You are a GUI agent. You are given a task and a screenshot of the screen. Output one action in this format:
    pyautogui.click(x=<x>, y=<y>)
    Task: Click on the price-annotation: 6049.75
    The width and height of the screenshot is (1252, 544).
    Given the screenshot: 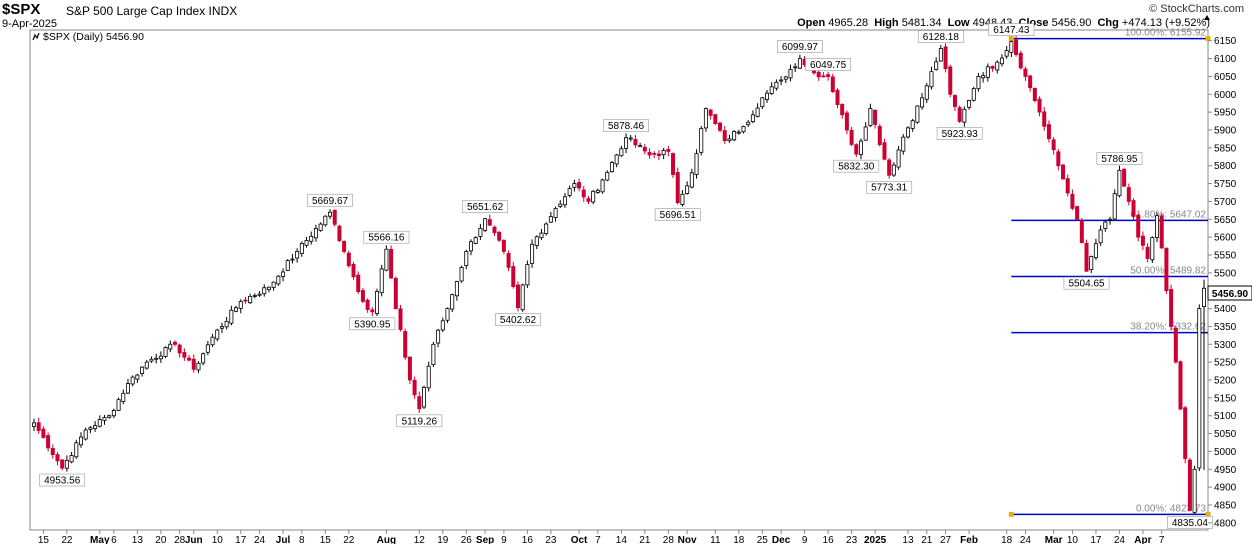 What is the action you would take?
    pyautogui.click(x=828, y=64)
    